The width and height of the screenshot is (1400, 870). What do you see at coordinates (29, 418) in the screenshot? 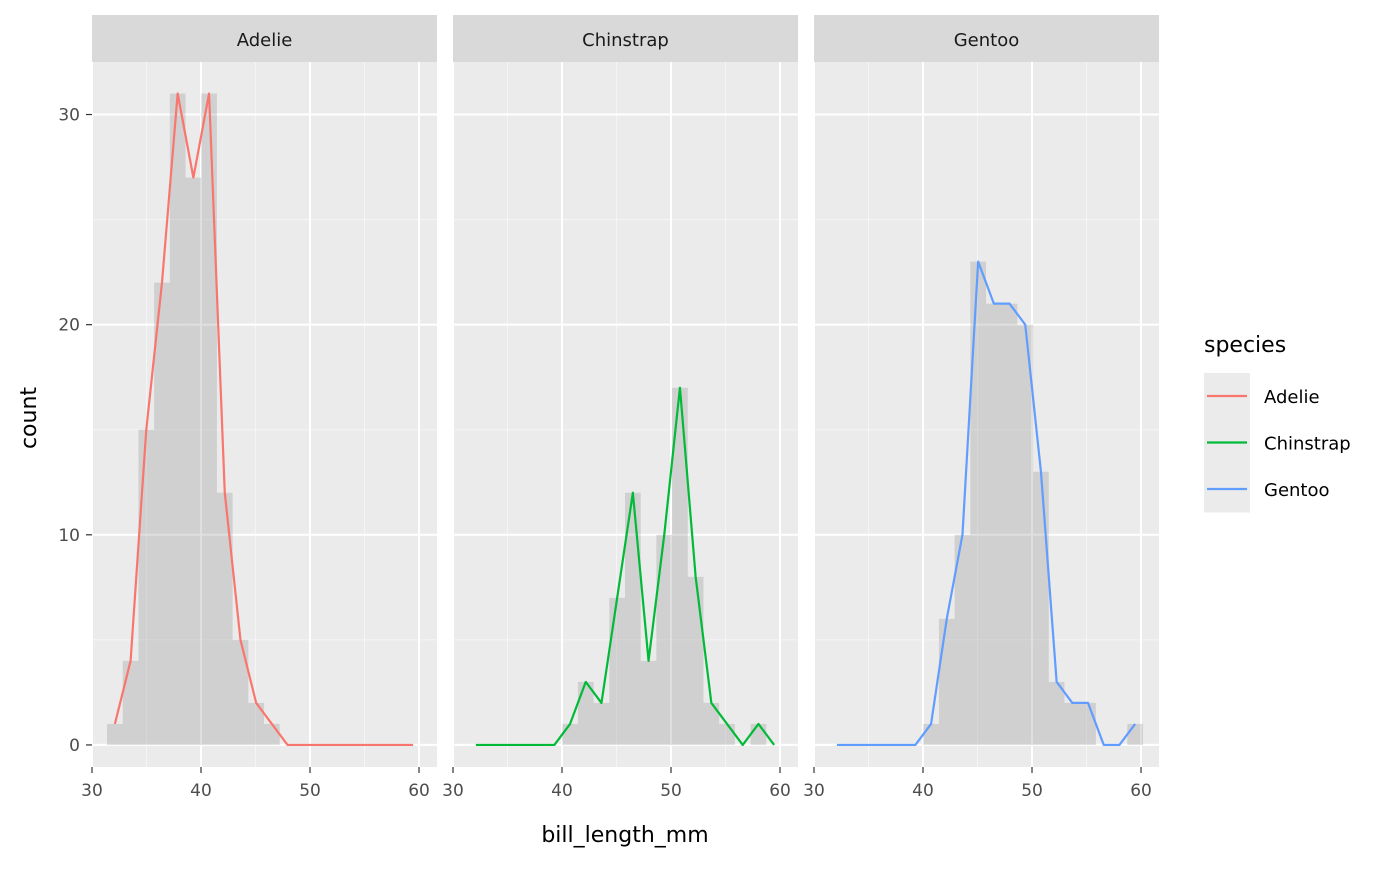
I see `y-axis-title: count` at bounding box center [29, 418].